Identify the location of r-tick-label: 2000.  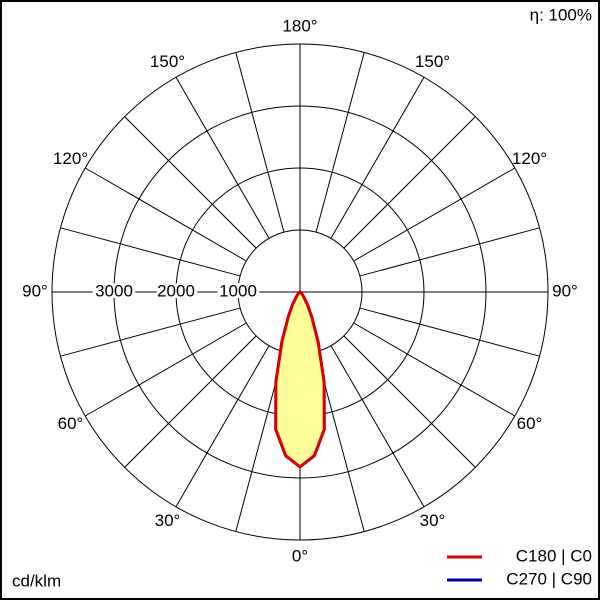
(176, 290).